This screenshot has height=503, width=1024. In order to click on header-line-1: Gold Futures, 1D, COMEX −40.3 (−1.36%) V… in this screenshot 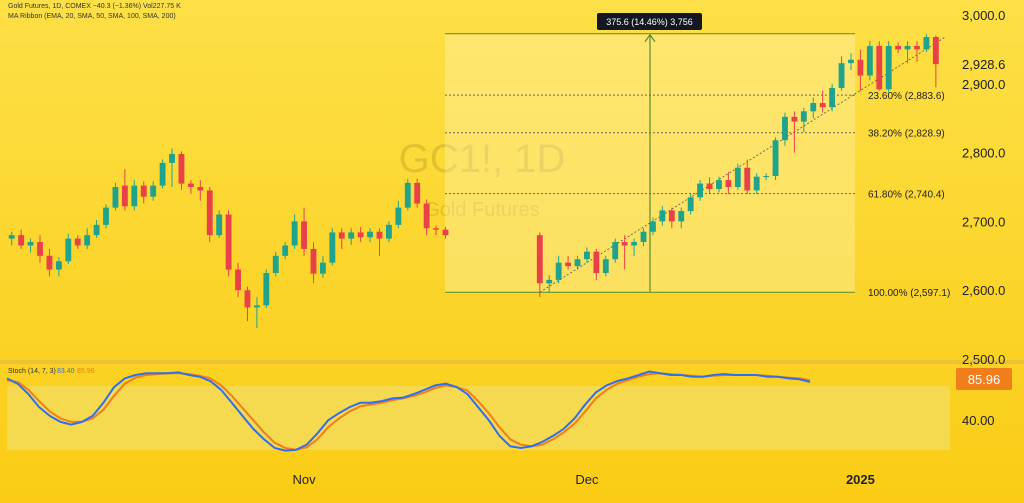, I will do `click(94, 6)`.